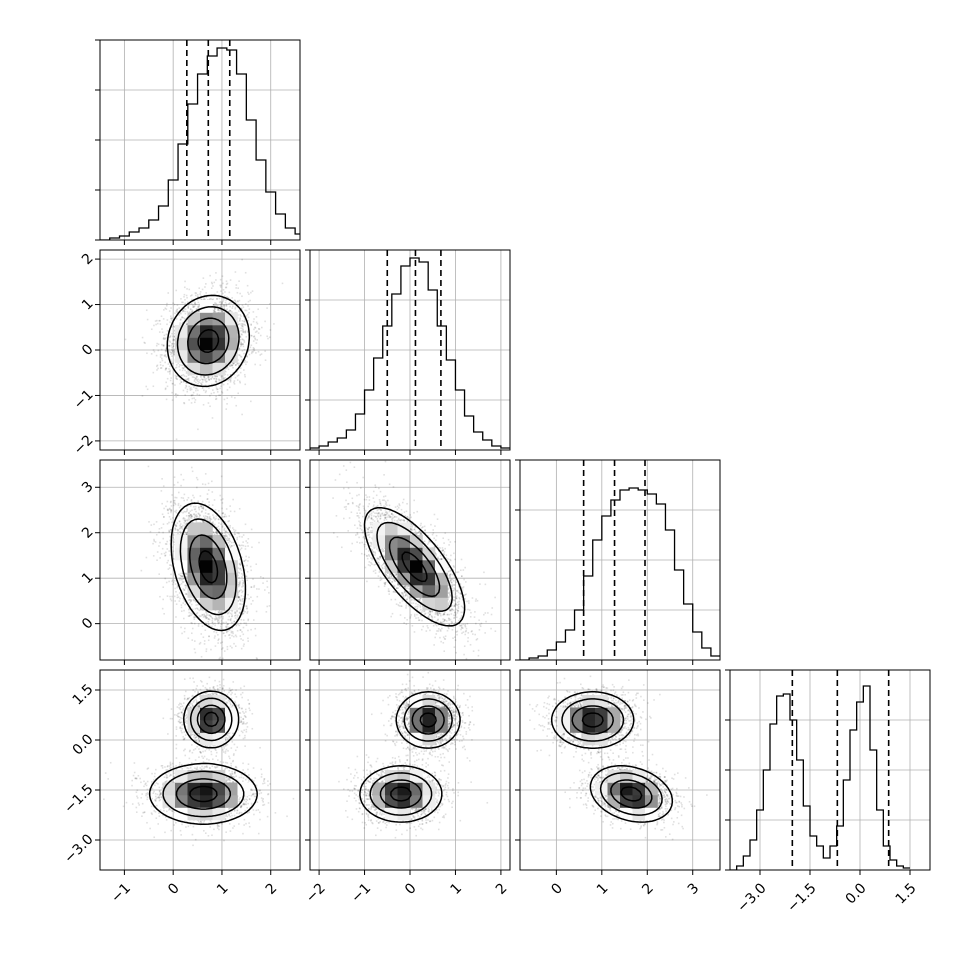  What do you see at coordinates (84, 400) in the screenshot?
I see `y-tick-label: −1` at bounding box center [84, 400].